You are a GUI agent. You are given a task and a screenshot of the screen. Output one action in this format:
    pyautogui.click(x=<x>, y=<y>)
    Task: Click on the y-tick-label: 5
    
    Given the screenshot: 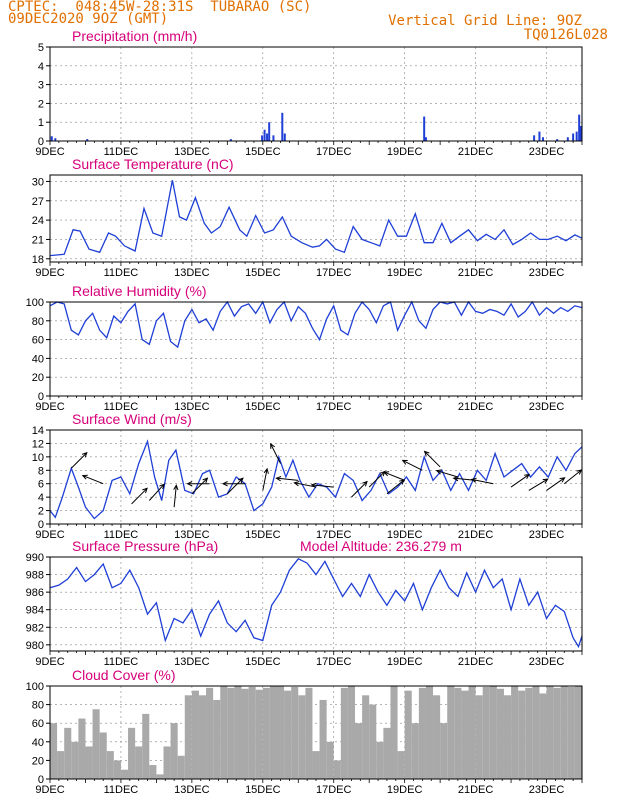 What is the action you would take?
    pyautogui.click(x=41, y=48)
    